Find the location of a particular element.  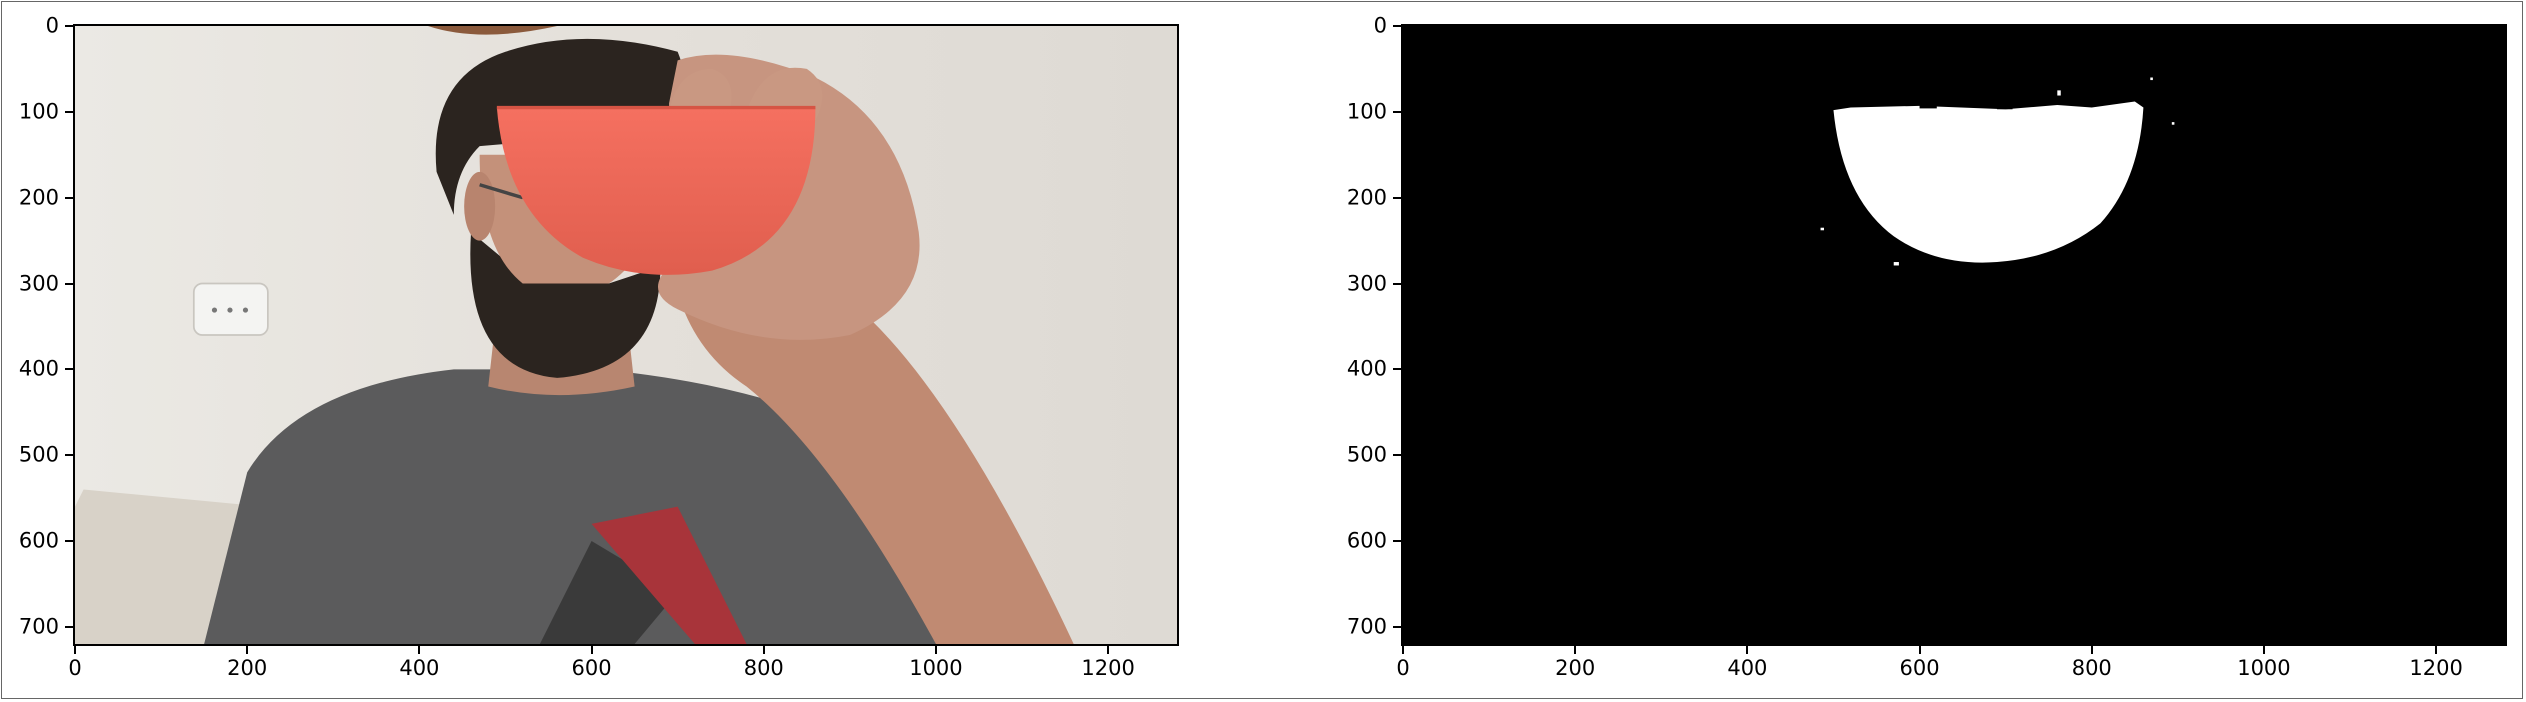

right-x-tick-label: 200 is located at coordinates (1575, 668).